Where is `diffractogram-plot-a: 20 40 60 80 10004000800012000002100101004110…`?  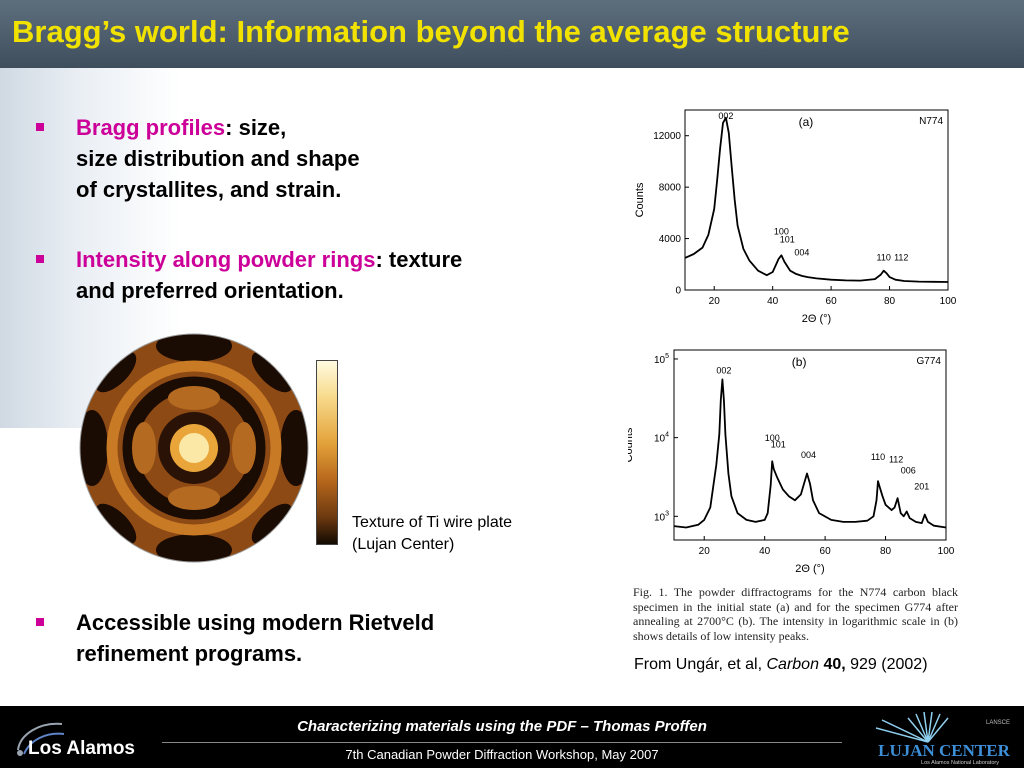
diffractogram-plot-a: 20 40 60 80 10004000800012000002100101004110… is located at coordinates (795, 217).